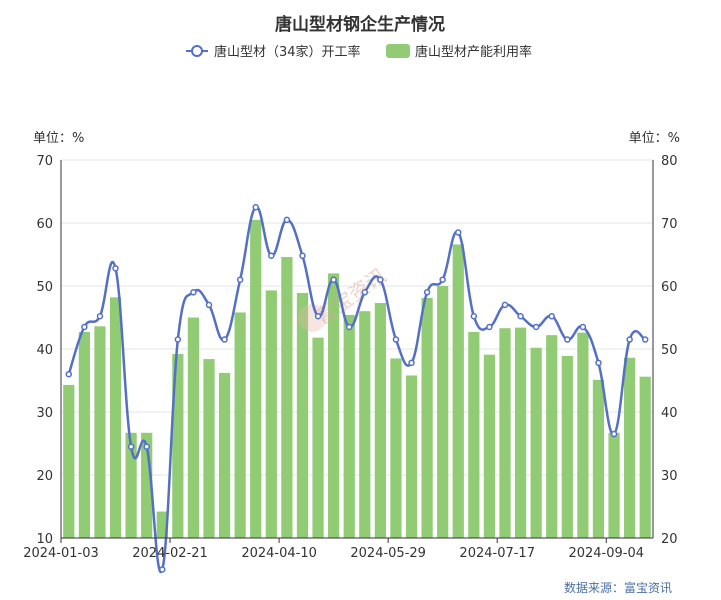  I want to click on legend-line-marker, so click(197, 51).